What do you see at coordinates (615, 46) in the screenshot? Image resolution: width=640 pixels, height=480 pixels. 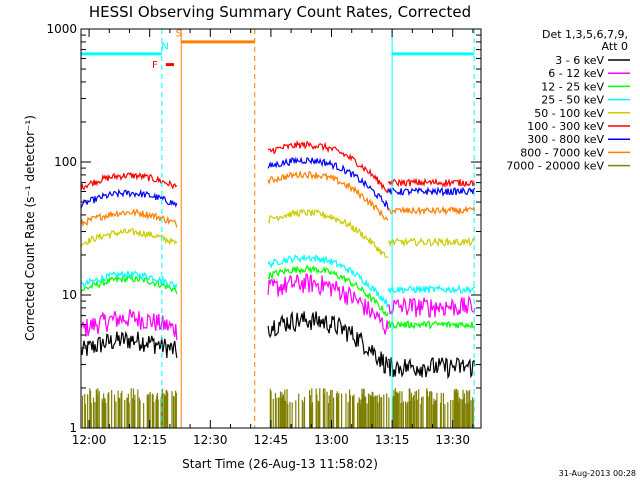 I see `legend-header-attenuator: Att 0` at bounding box center [615, 46].